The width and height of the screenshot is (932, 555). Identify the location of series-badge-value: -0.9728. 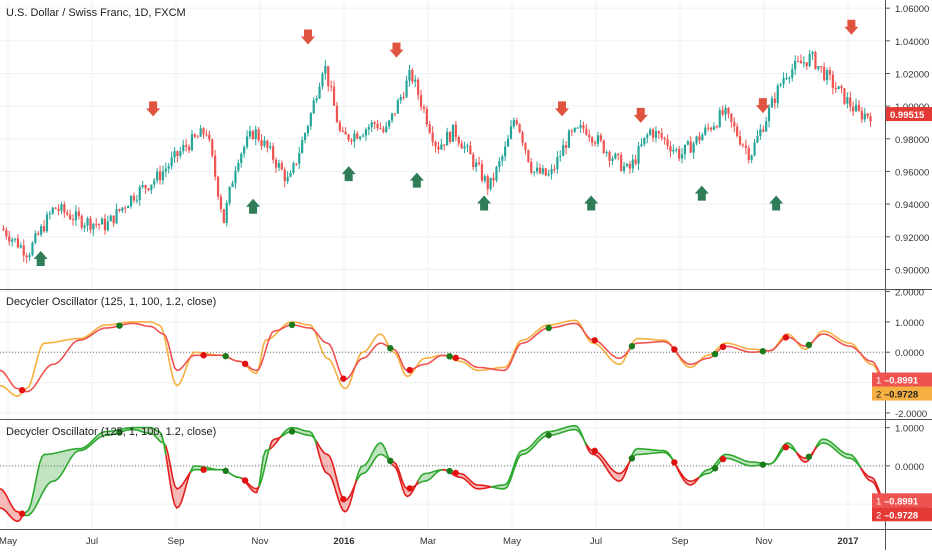
(902, 515).